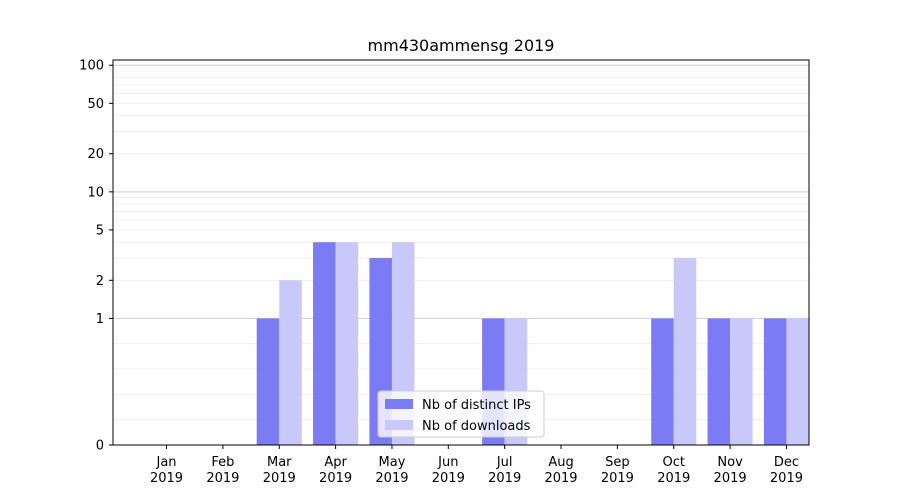 This screenshot has height=500, width=900. What do you see at coordinates (91, 66) in the screenshot?
I see `y-tick-label: 100` at bounding box center [91, 66].